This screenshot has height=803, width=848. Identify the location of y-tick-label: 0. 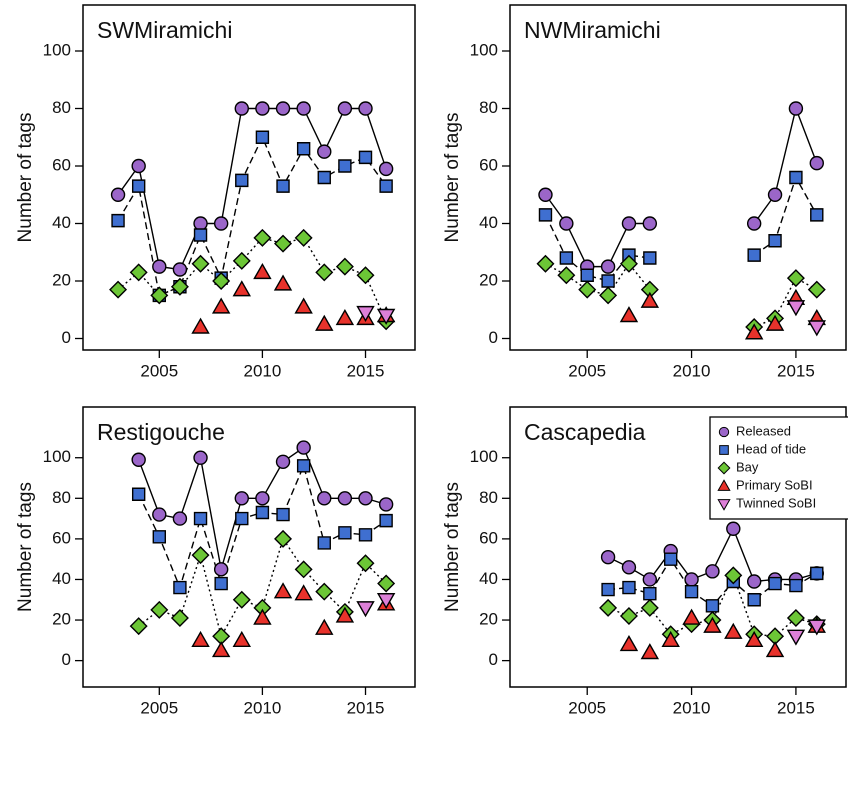
(66, 337).